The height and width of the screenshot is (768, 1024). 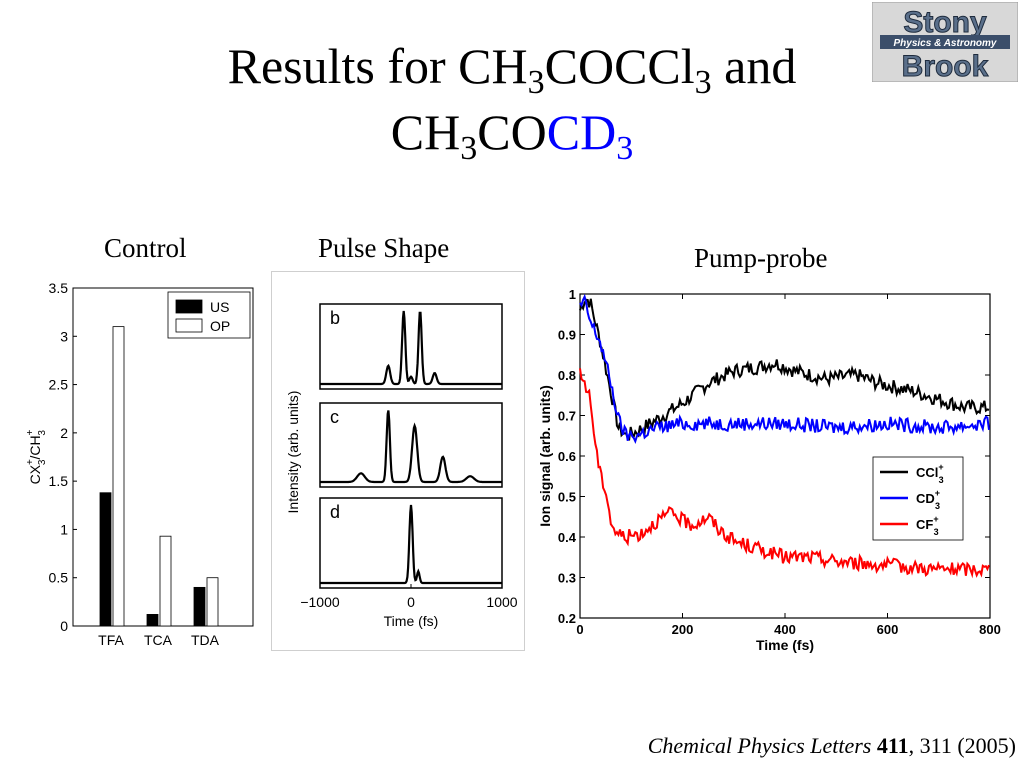 I want to click on pump-probe-legend: CCl+ 3CD+ 3CF+ 3, so click(x=918, y=498).